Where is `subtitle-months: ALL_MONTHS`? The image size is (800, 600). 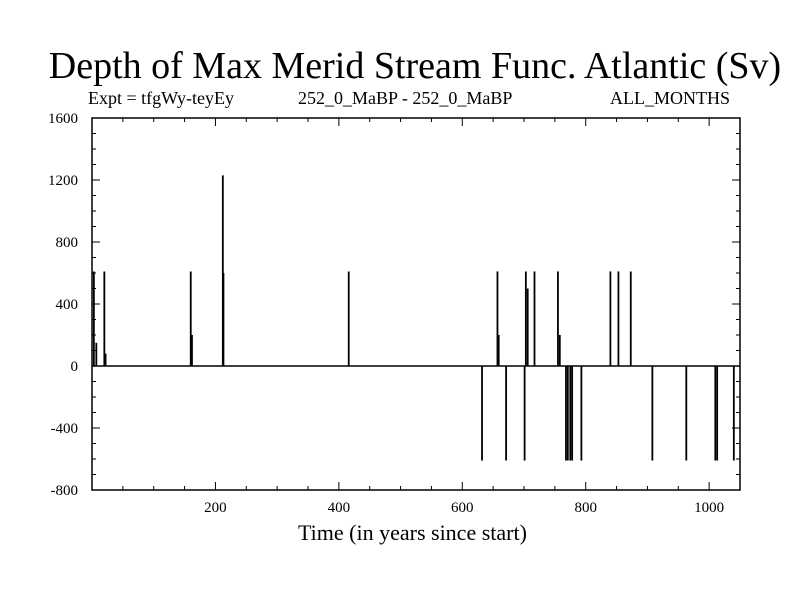 subtitle-months: ALL_MONTHS is located at coordinates (670, 98).